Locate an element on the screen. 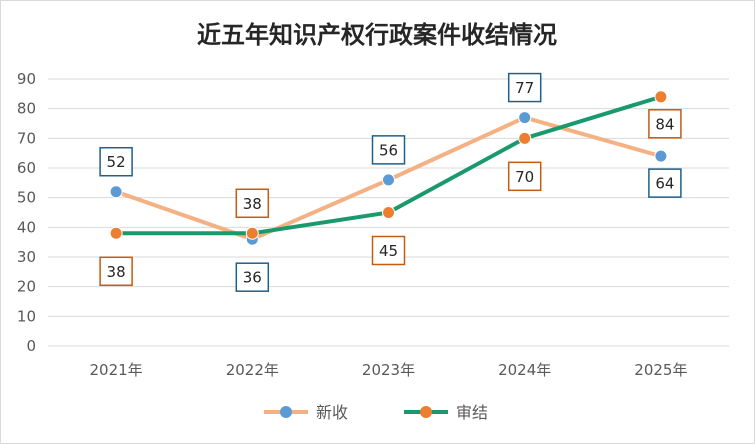 This screenshot has height=444, width=755. data-label: 56 is located at coordinates (388, 150).